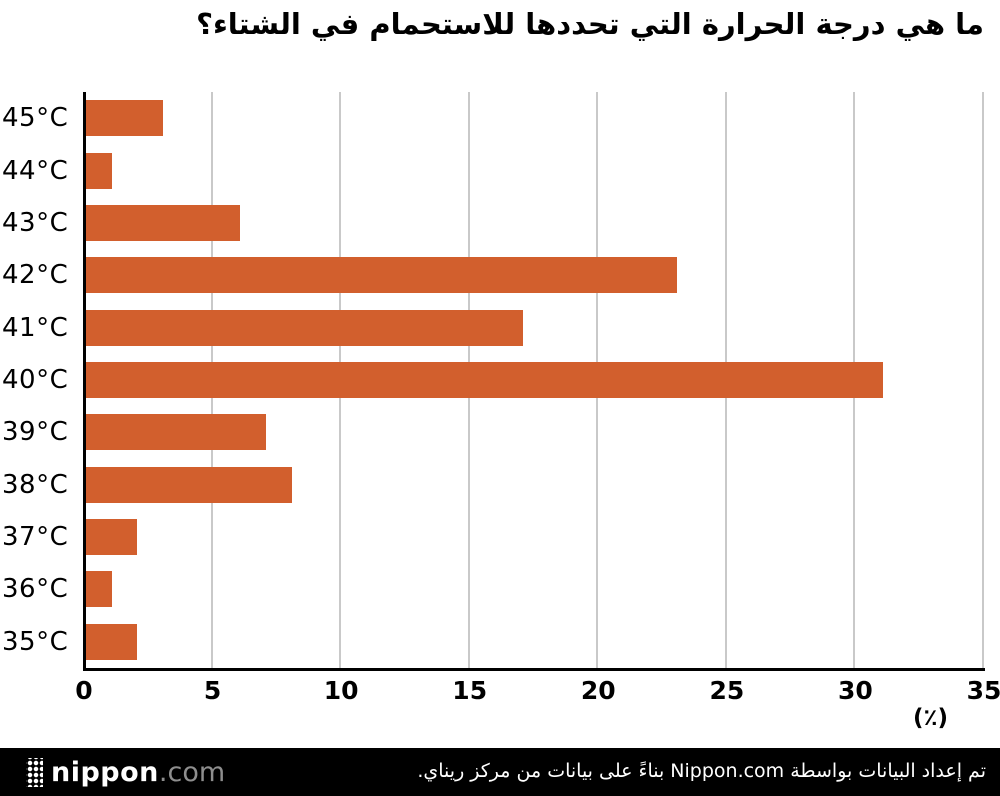 The width and height of the screenshot is (1000, 796). What do you see at coordinates (84, 690) in the screenshot?
I see `x-axis-tick-label: 0` at bounding box center [84, 690].